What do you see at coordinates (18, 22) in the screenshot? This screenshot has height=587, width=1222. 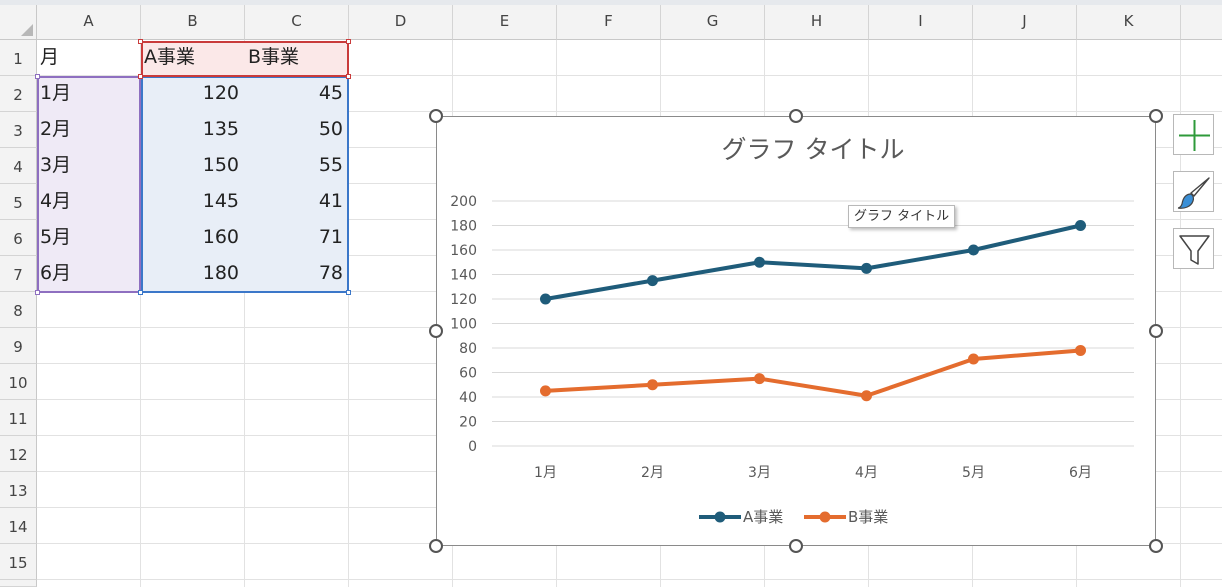 I see `select-all-corner` at bounding box center [18, 22].